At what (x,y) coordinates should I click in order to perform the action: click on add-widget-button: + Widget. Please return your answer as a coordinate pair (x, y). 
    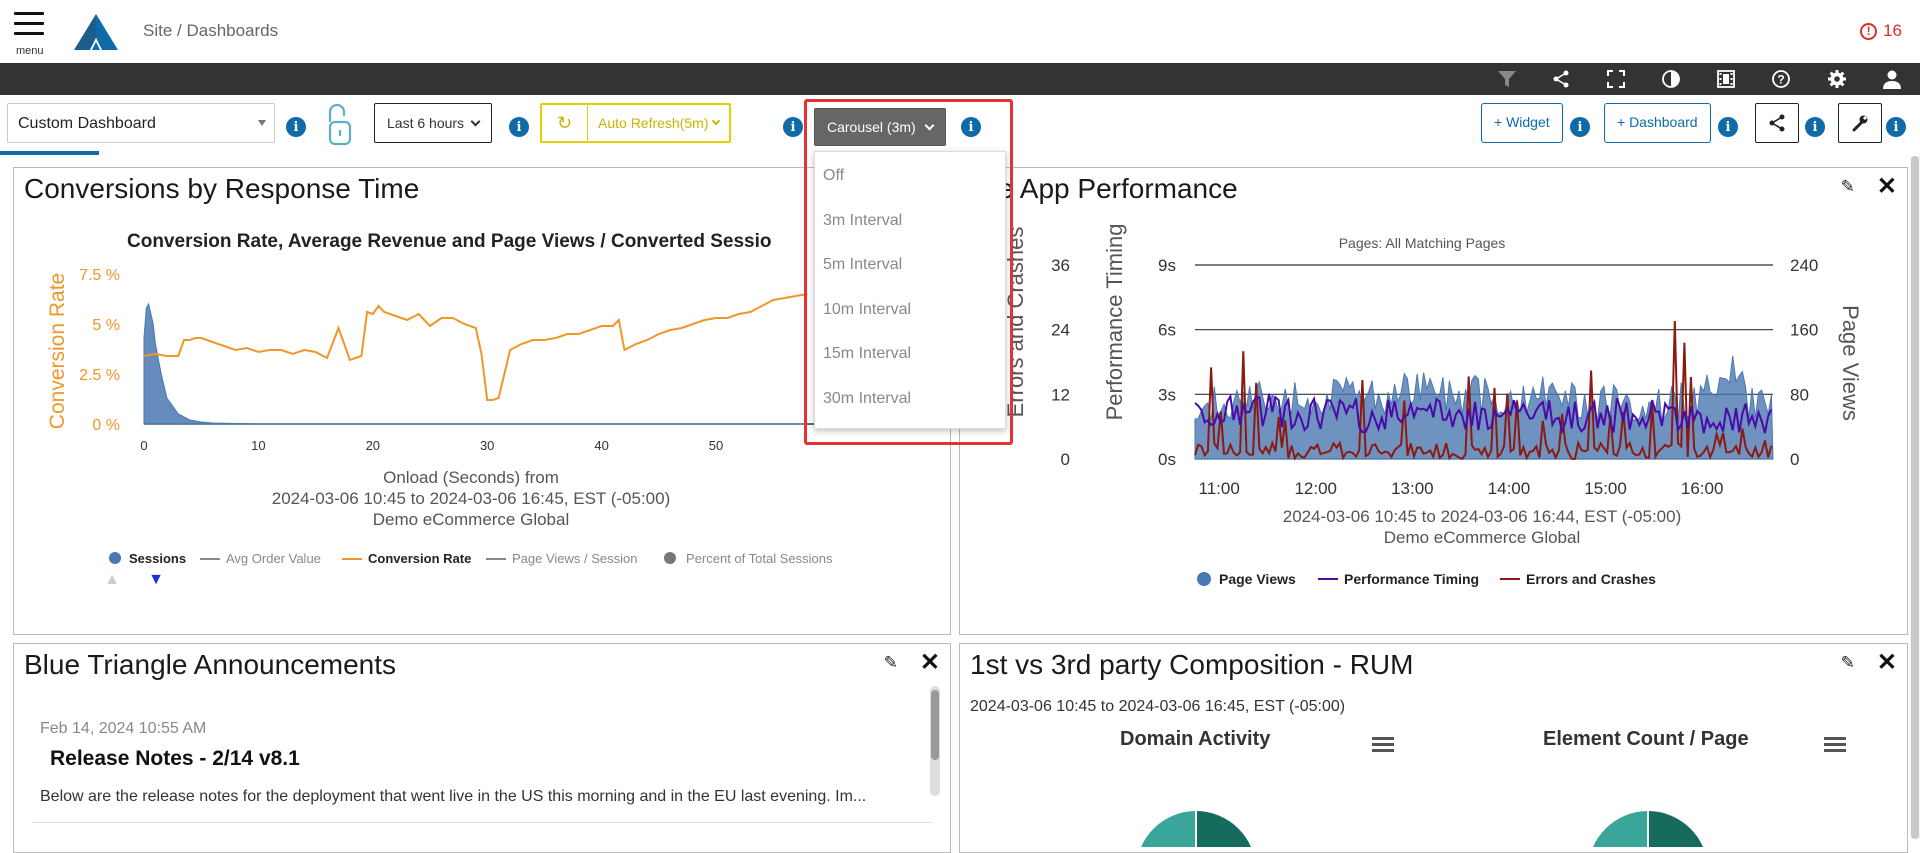
    Looking at the image, I should click on (1522, 123).